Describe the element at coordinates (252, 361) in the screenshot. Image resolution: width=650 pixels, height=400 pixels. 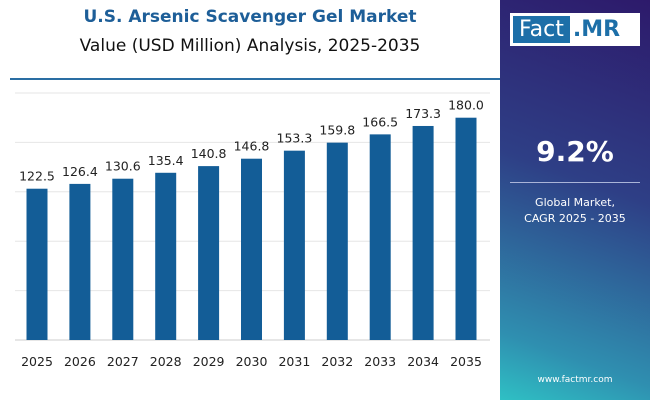
I see `x-tick-label: 2030` at that location.